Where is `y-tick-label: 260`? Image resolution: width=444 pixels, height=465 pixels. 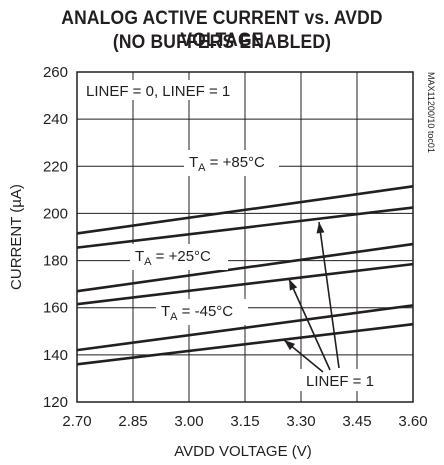
y-tick-label: 260 is located at coordinates (55, 72).